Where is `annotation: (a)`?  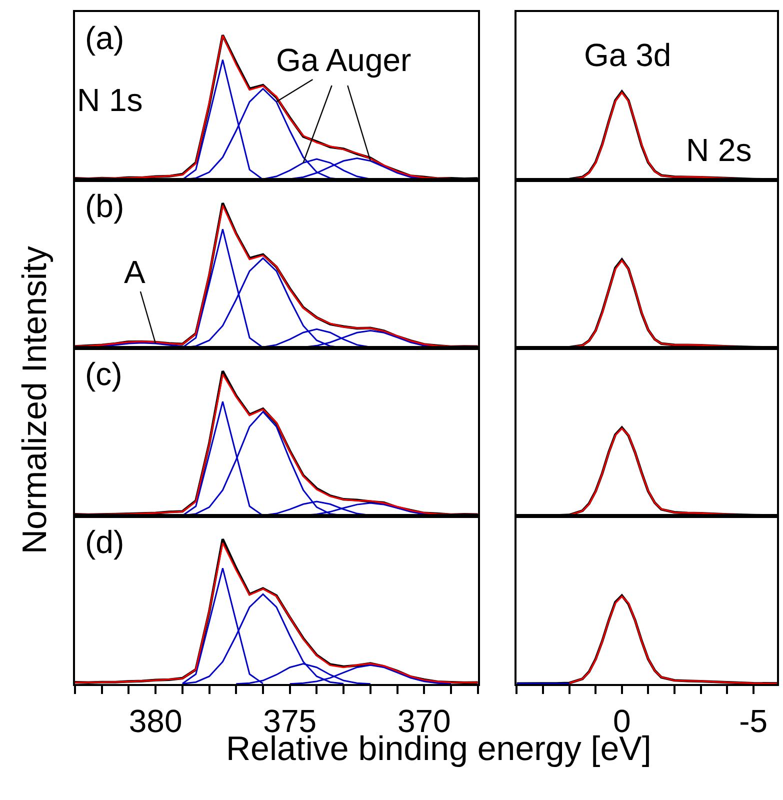 annotation: (a) is located at coordinates (104, 38).